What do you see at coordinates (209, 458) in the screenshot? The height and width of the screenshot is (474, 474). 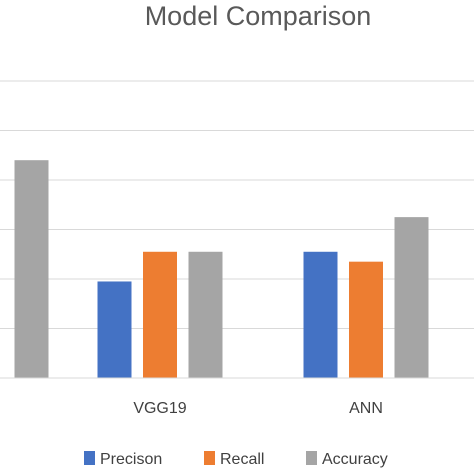 I see `legend-swatch-recall` at bounding box center [209, 458].